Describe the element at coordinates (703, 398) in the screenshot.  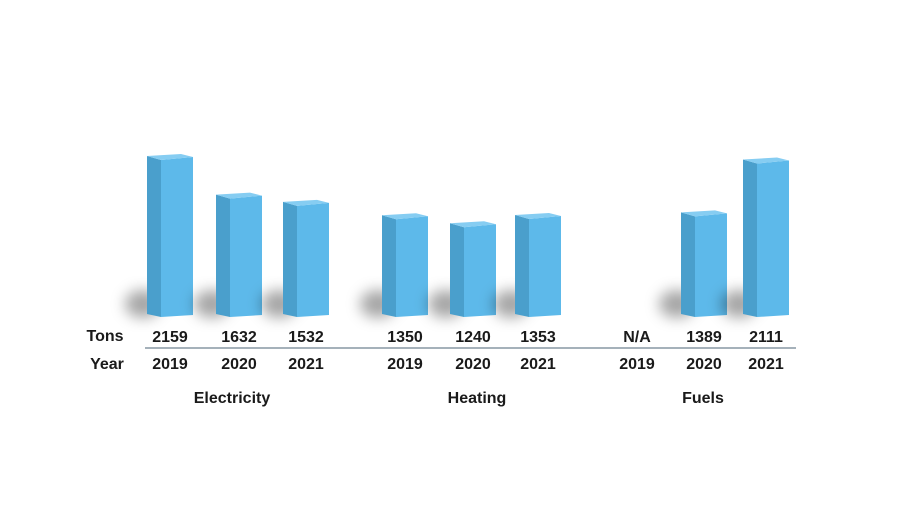
I see `group-label-fuels: Fuels` at that location.